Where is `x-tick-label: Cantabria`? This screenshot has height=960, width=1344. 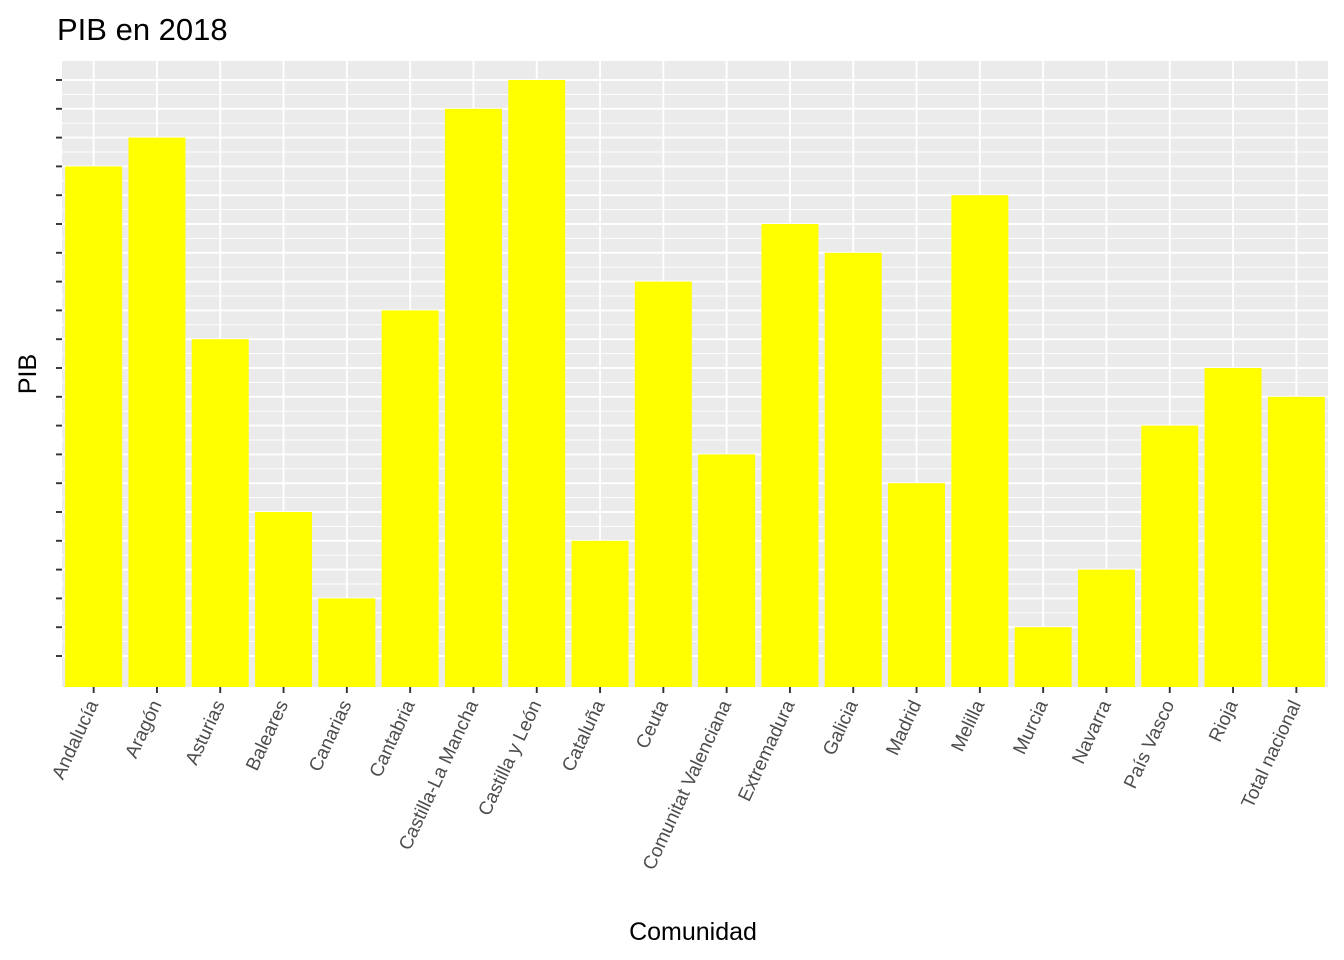 x-tick-label: Cantabria is located at coordinates (393, 739).